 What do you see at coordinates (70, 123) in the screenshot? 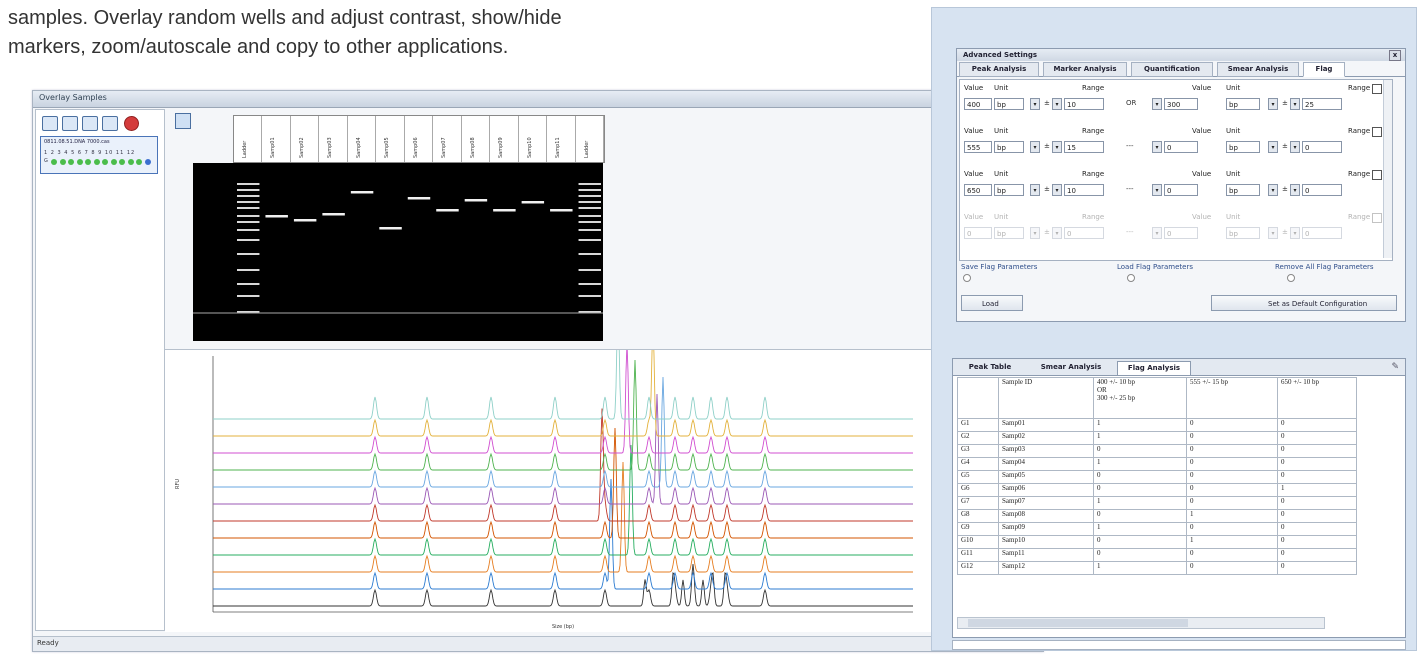
I see `view-grid-icon` at bounding box center [70, 123].